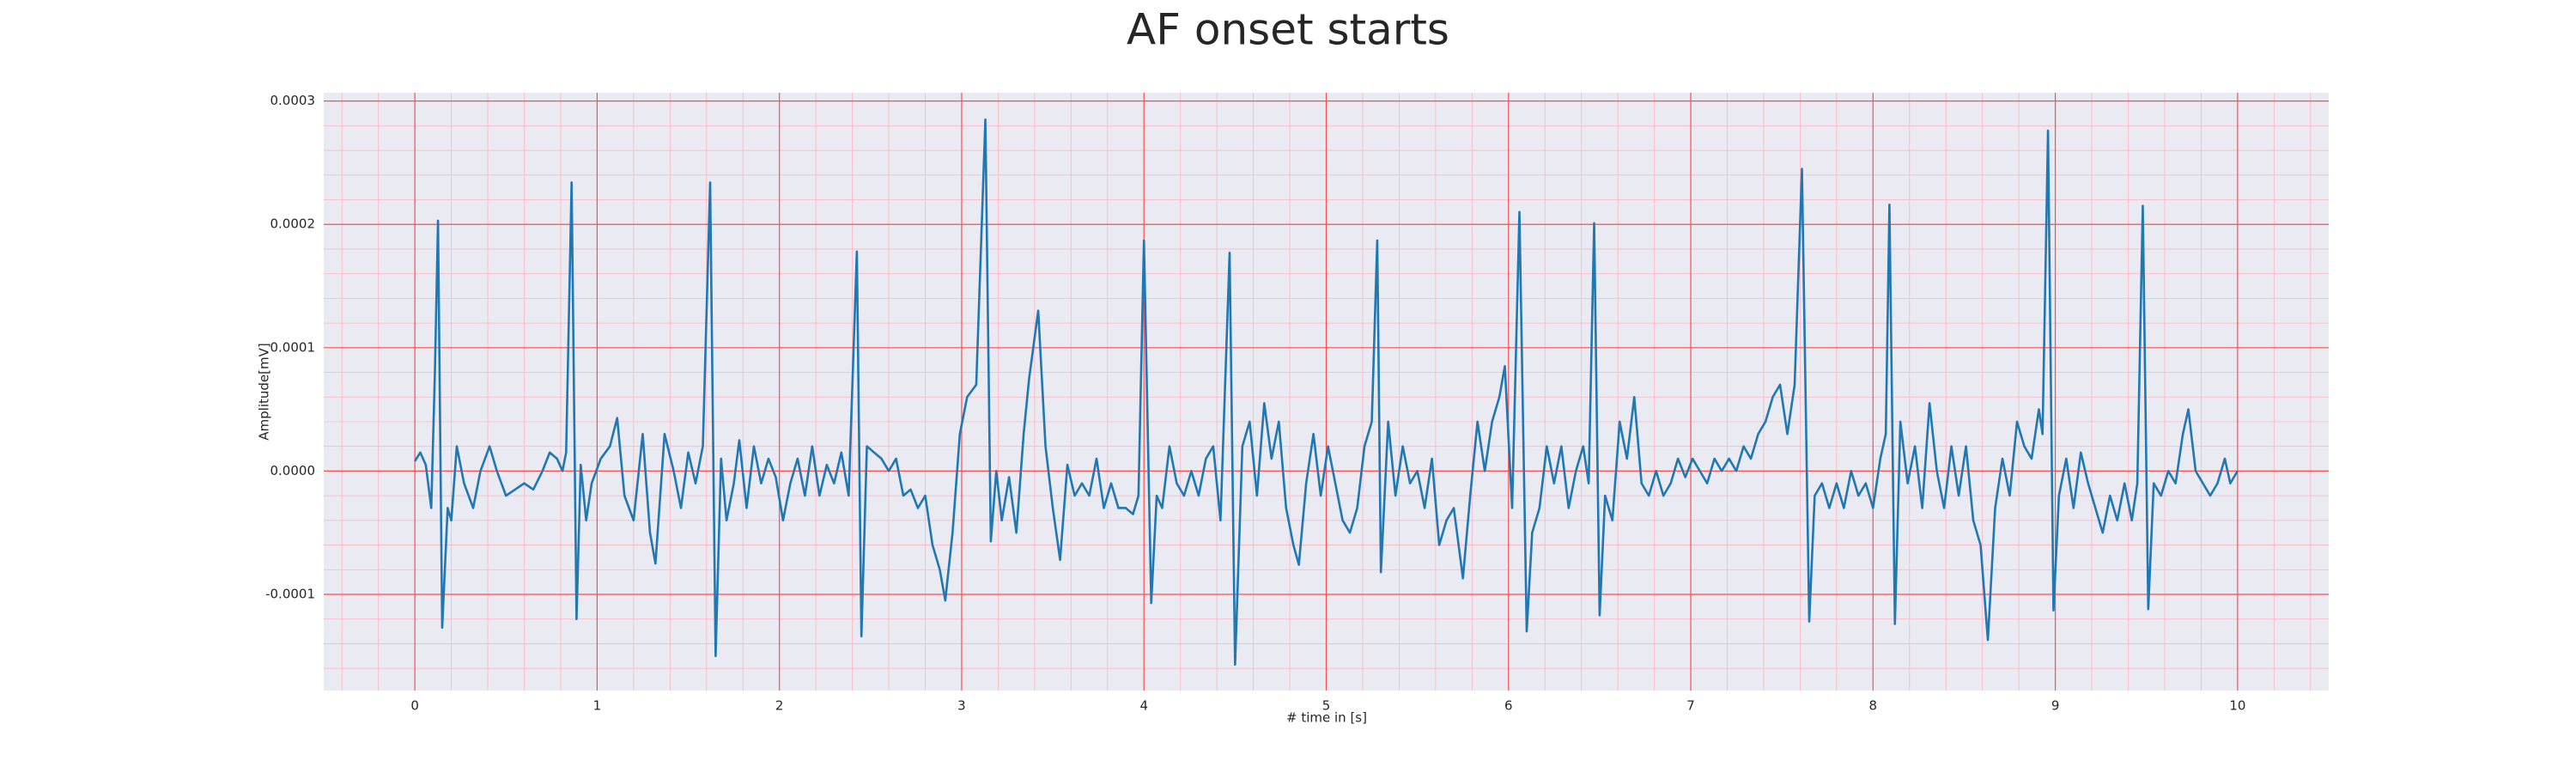 The image size is (2576, 773). I want to click on x-tick-label: 3, so click(962, 706).